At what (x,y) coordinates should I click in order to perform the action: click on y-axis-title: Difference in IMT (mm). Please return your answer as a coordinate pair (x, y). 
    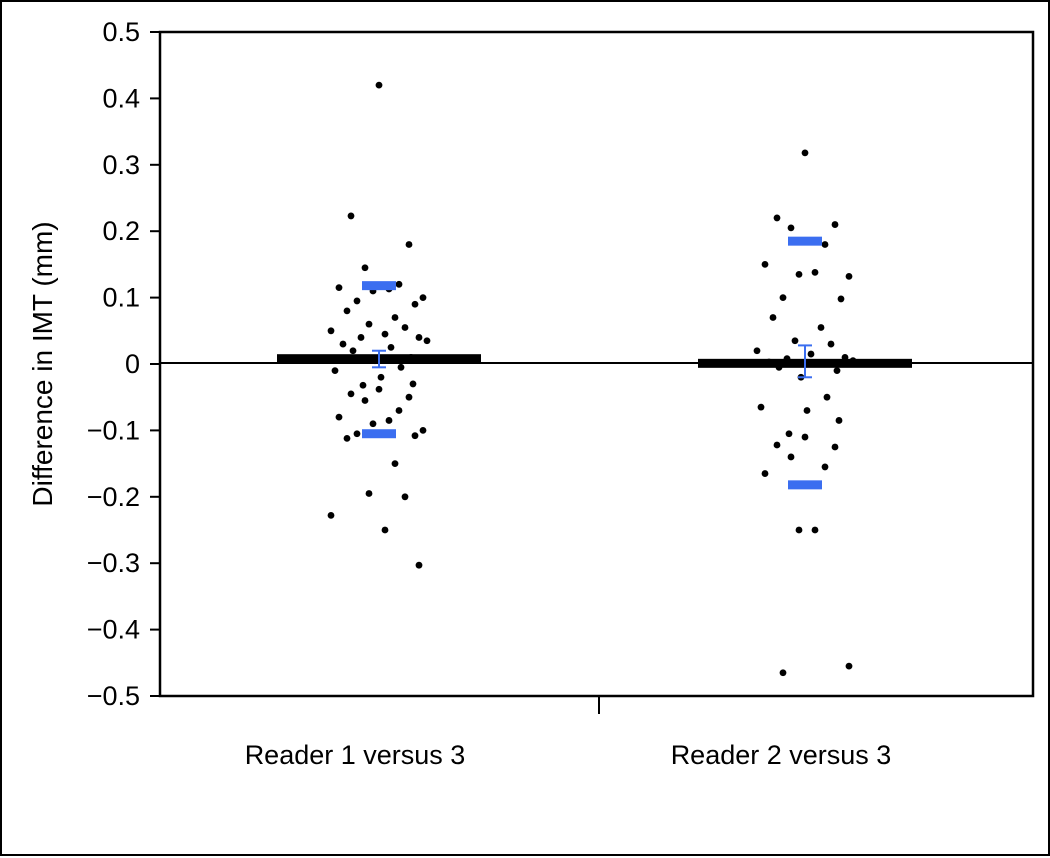
    Looking at the image, I should click on (42, 363).